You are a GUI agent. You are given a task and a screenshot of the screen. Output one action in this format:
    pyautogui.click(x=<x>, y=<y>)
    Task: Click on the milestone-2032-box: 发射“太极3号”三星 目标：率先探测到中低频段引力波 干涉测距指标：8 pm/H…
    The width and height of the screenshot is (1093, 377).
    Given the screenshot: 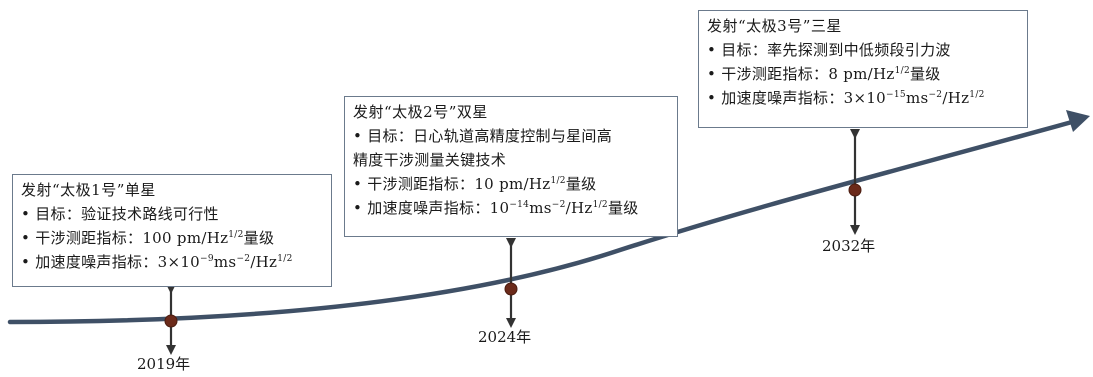 What is the action you would take?
    pyautogui.click(x=863, y=69)
    